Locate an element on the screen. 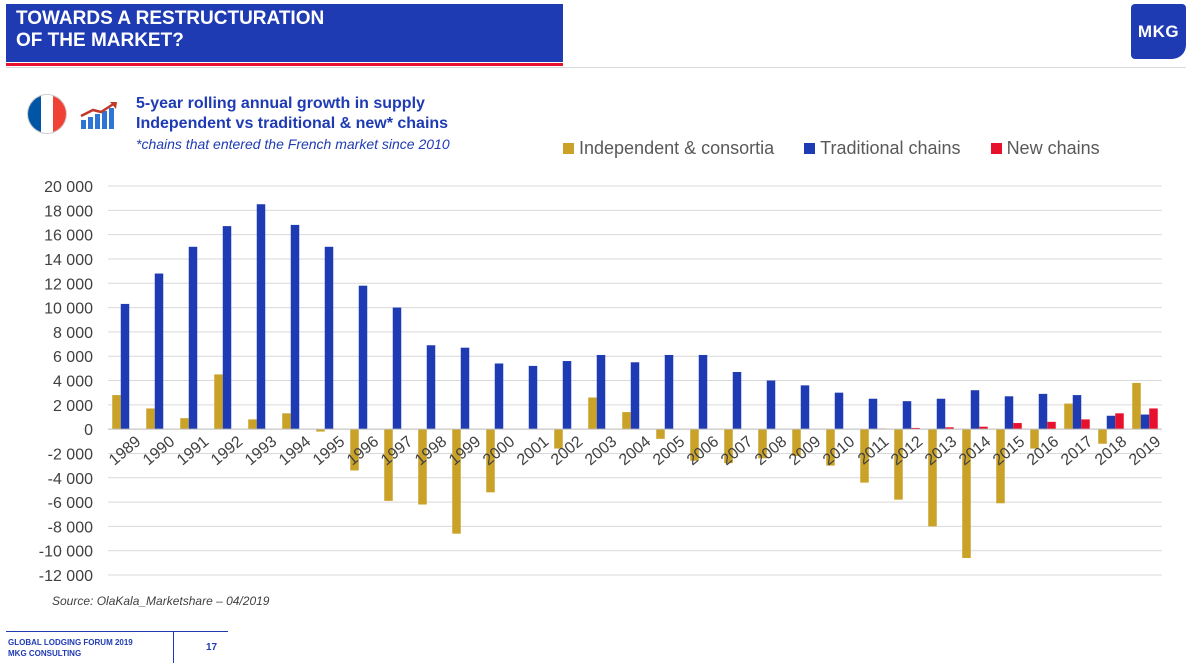 This screenshot has height=671, width=1202. y-tick-label: 18 000 is located at coordinates (68, 211).